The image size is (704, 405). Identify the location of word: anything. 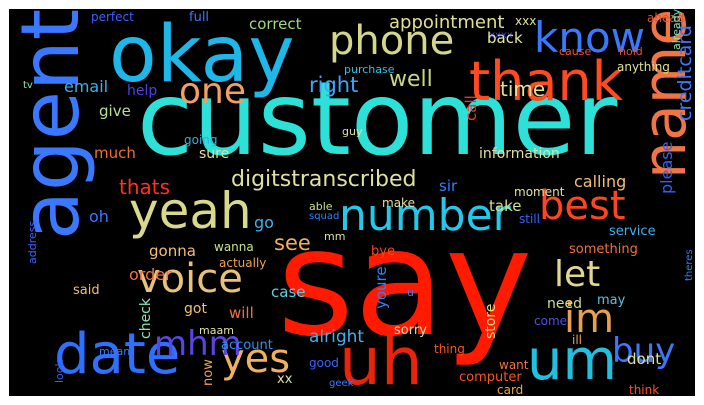
(643, 67).